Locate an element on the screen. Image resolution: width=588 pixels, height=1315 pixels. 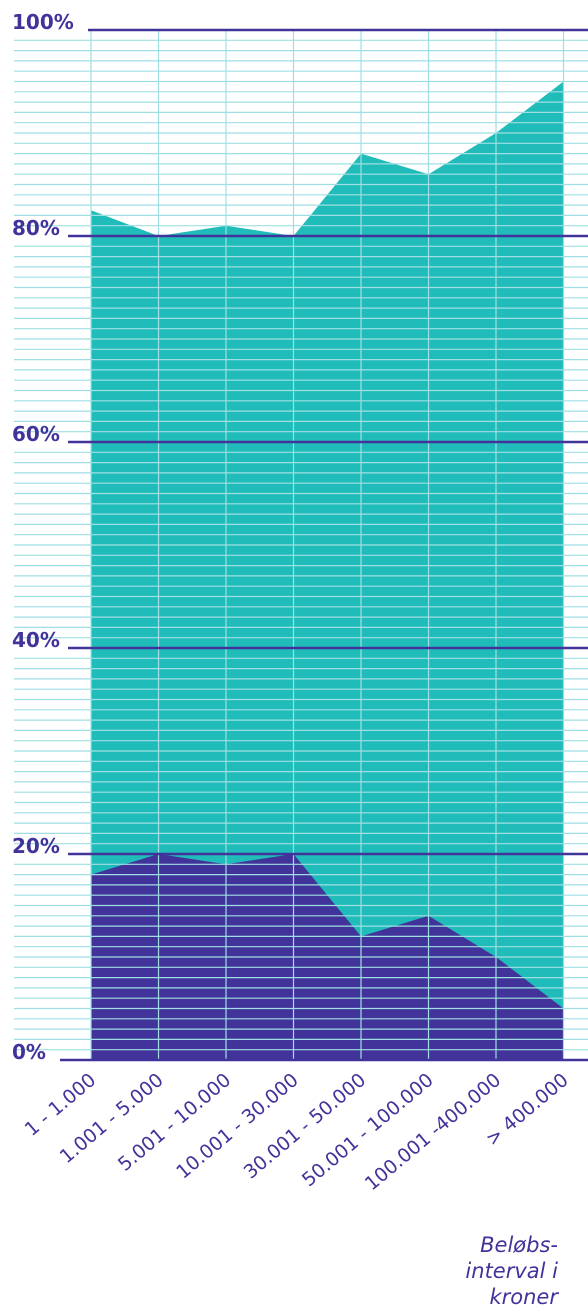
x-axis-title-line: Beløbs- is located at coordinates (519, 1245).